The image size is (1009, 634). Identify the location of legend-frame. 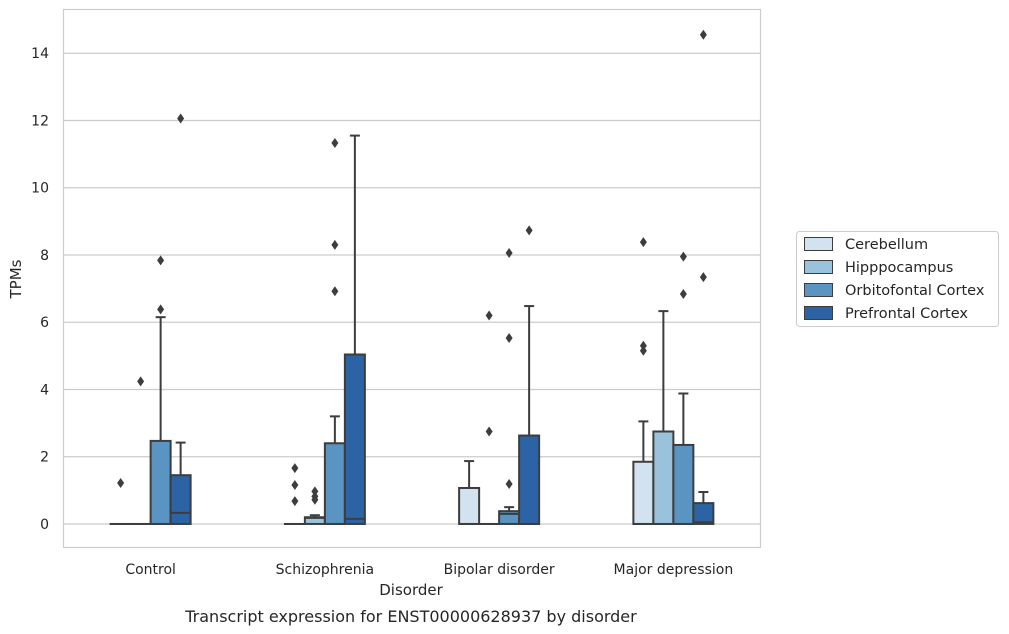
(897, 279).